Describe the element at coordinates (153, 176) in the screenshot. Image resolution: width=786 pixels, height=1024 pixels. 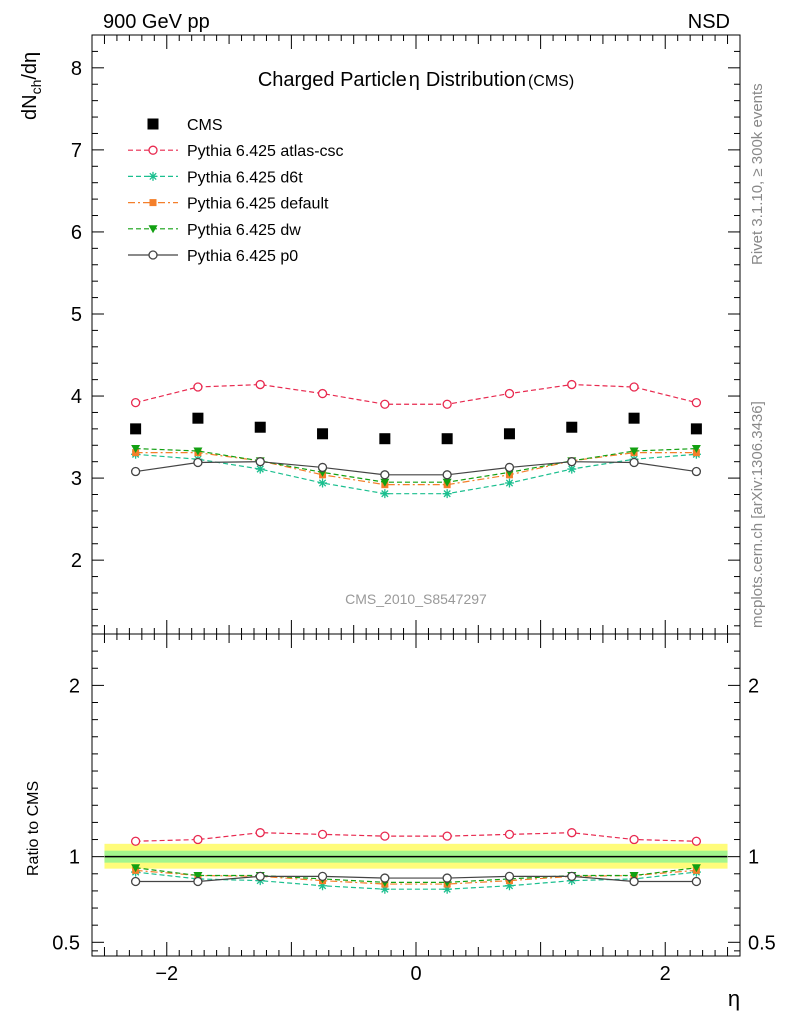
I see `legend-marker-d6t` at that location.